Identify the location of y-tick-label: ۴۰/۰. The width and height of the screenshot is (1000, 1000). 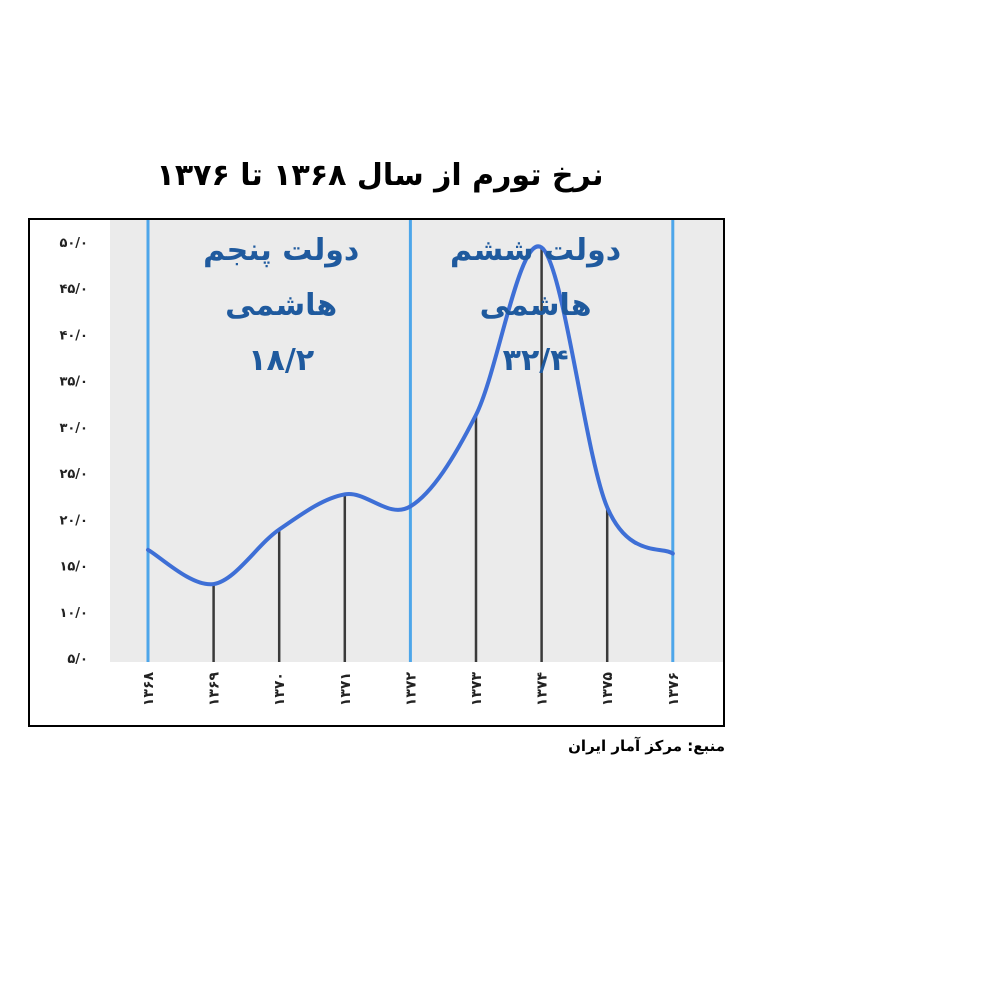
(73, 335).